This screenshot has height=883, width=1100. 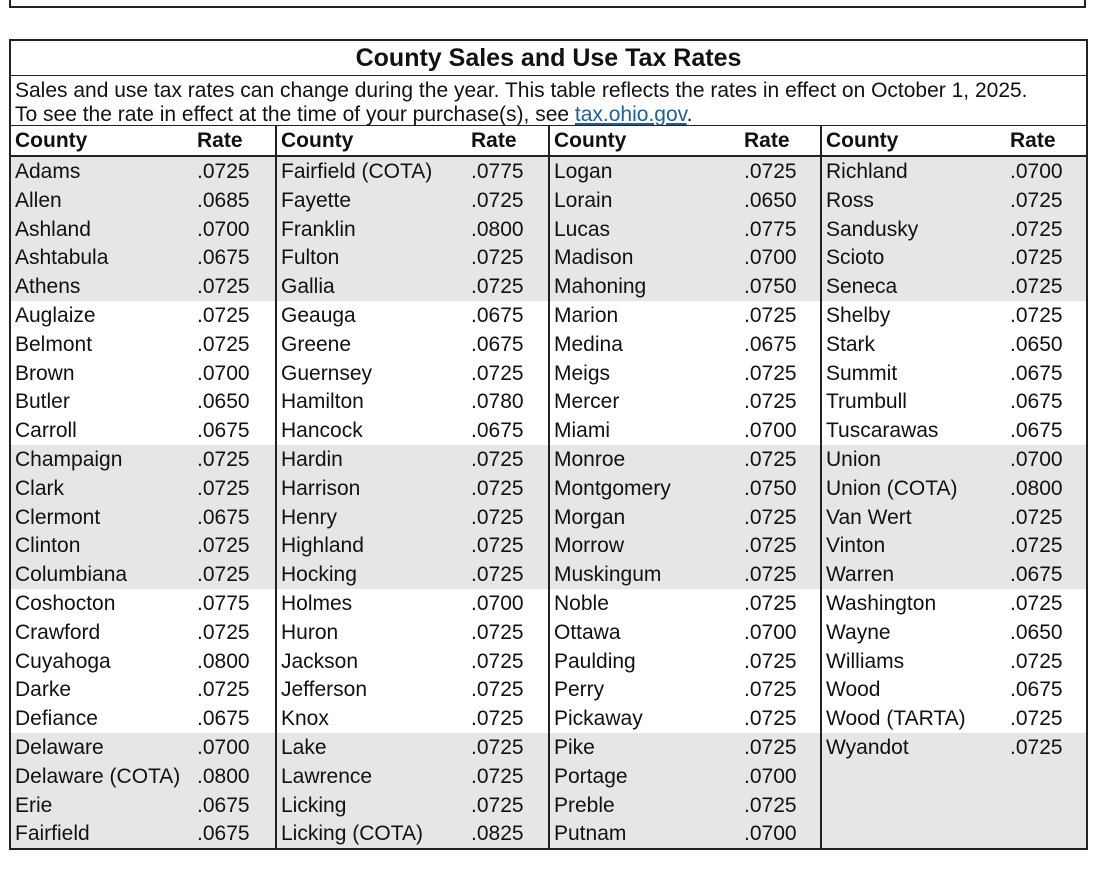 What do you see at coordinates (143, 718) in the screenshot?
I see `table-row: Defiance .0675` at bounding box center [143, 718].